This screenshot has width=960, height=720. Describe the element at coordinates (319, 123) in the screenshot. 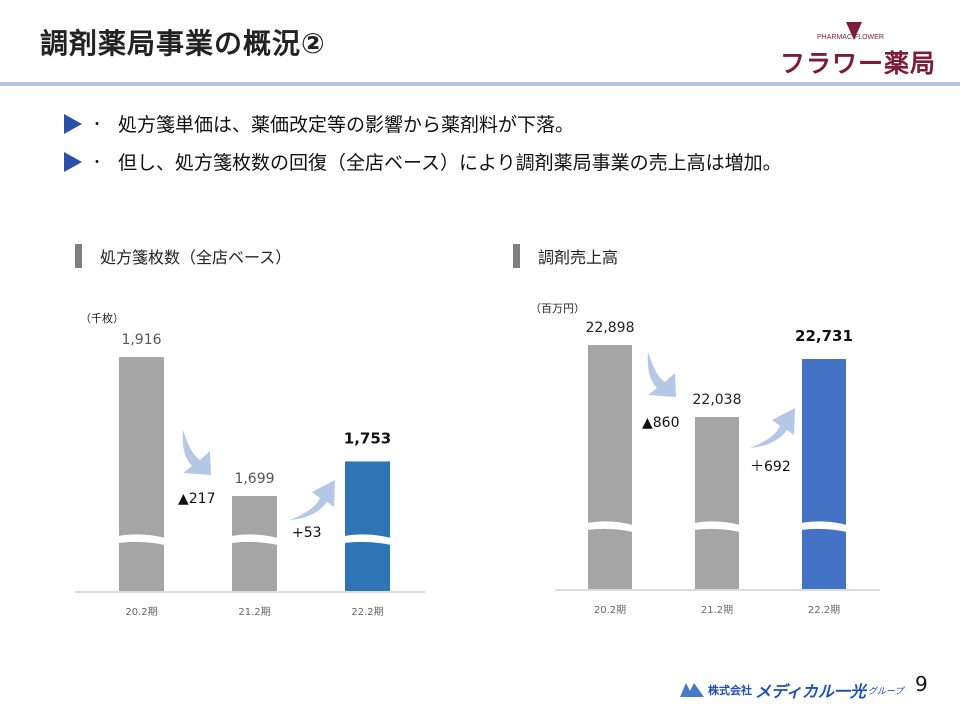

I see `bullet-1: ・処方箋単価は、薬価改定等の影響から薬剤料が下落。` at that location.